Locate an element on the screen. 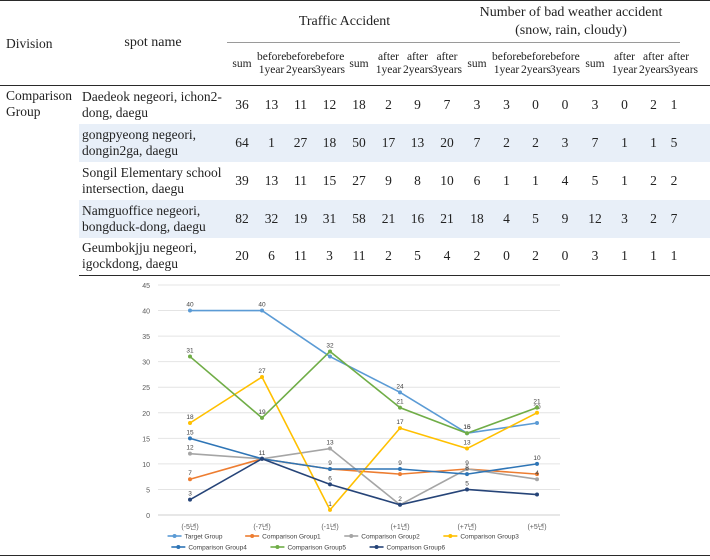  value-cell: 13 is located at coordinates (271, 104).